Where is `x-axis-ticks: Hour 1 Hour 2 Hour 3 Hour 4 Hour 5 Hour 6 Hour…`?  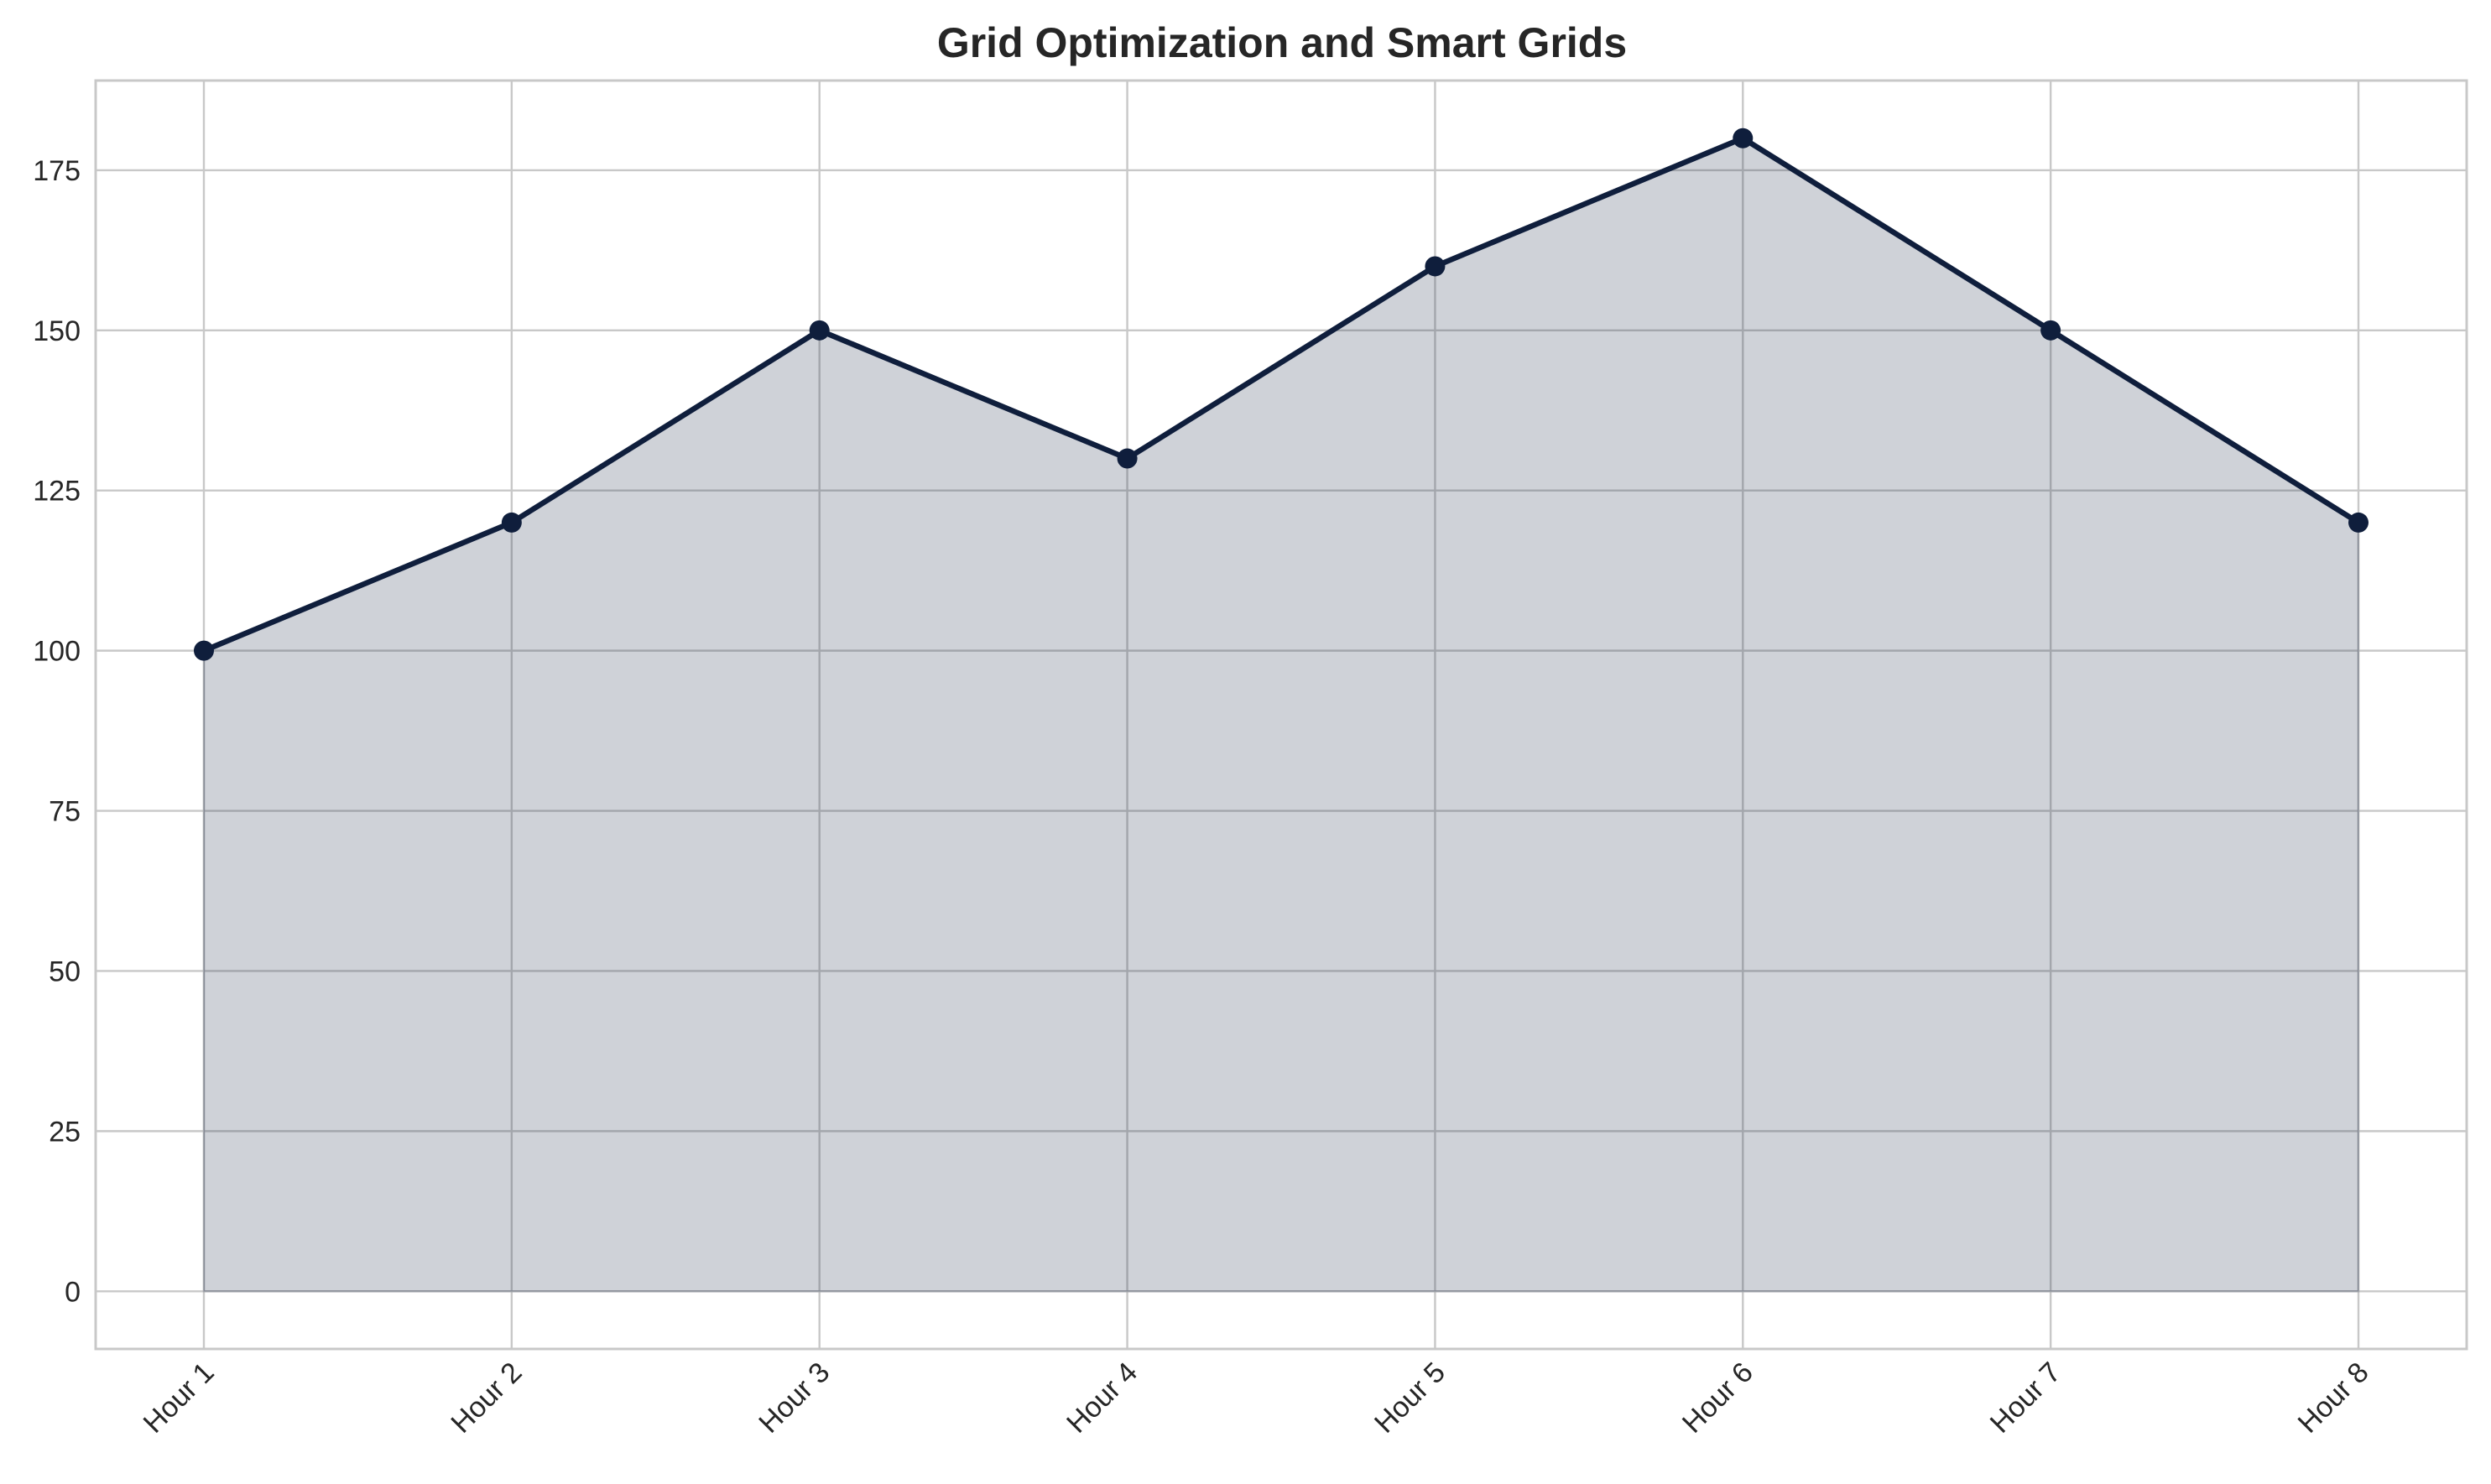
x-axis-ticks: Hour 1 Hour 2 Hour 3 Hour 4 Hour 5 Hour 6 Hour… is located at coordinates (1256, 1398).